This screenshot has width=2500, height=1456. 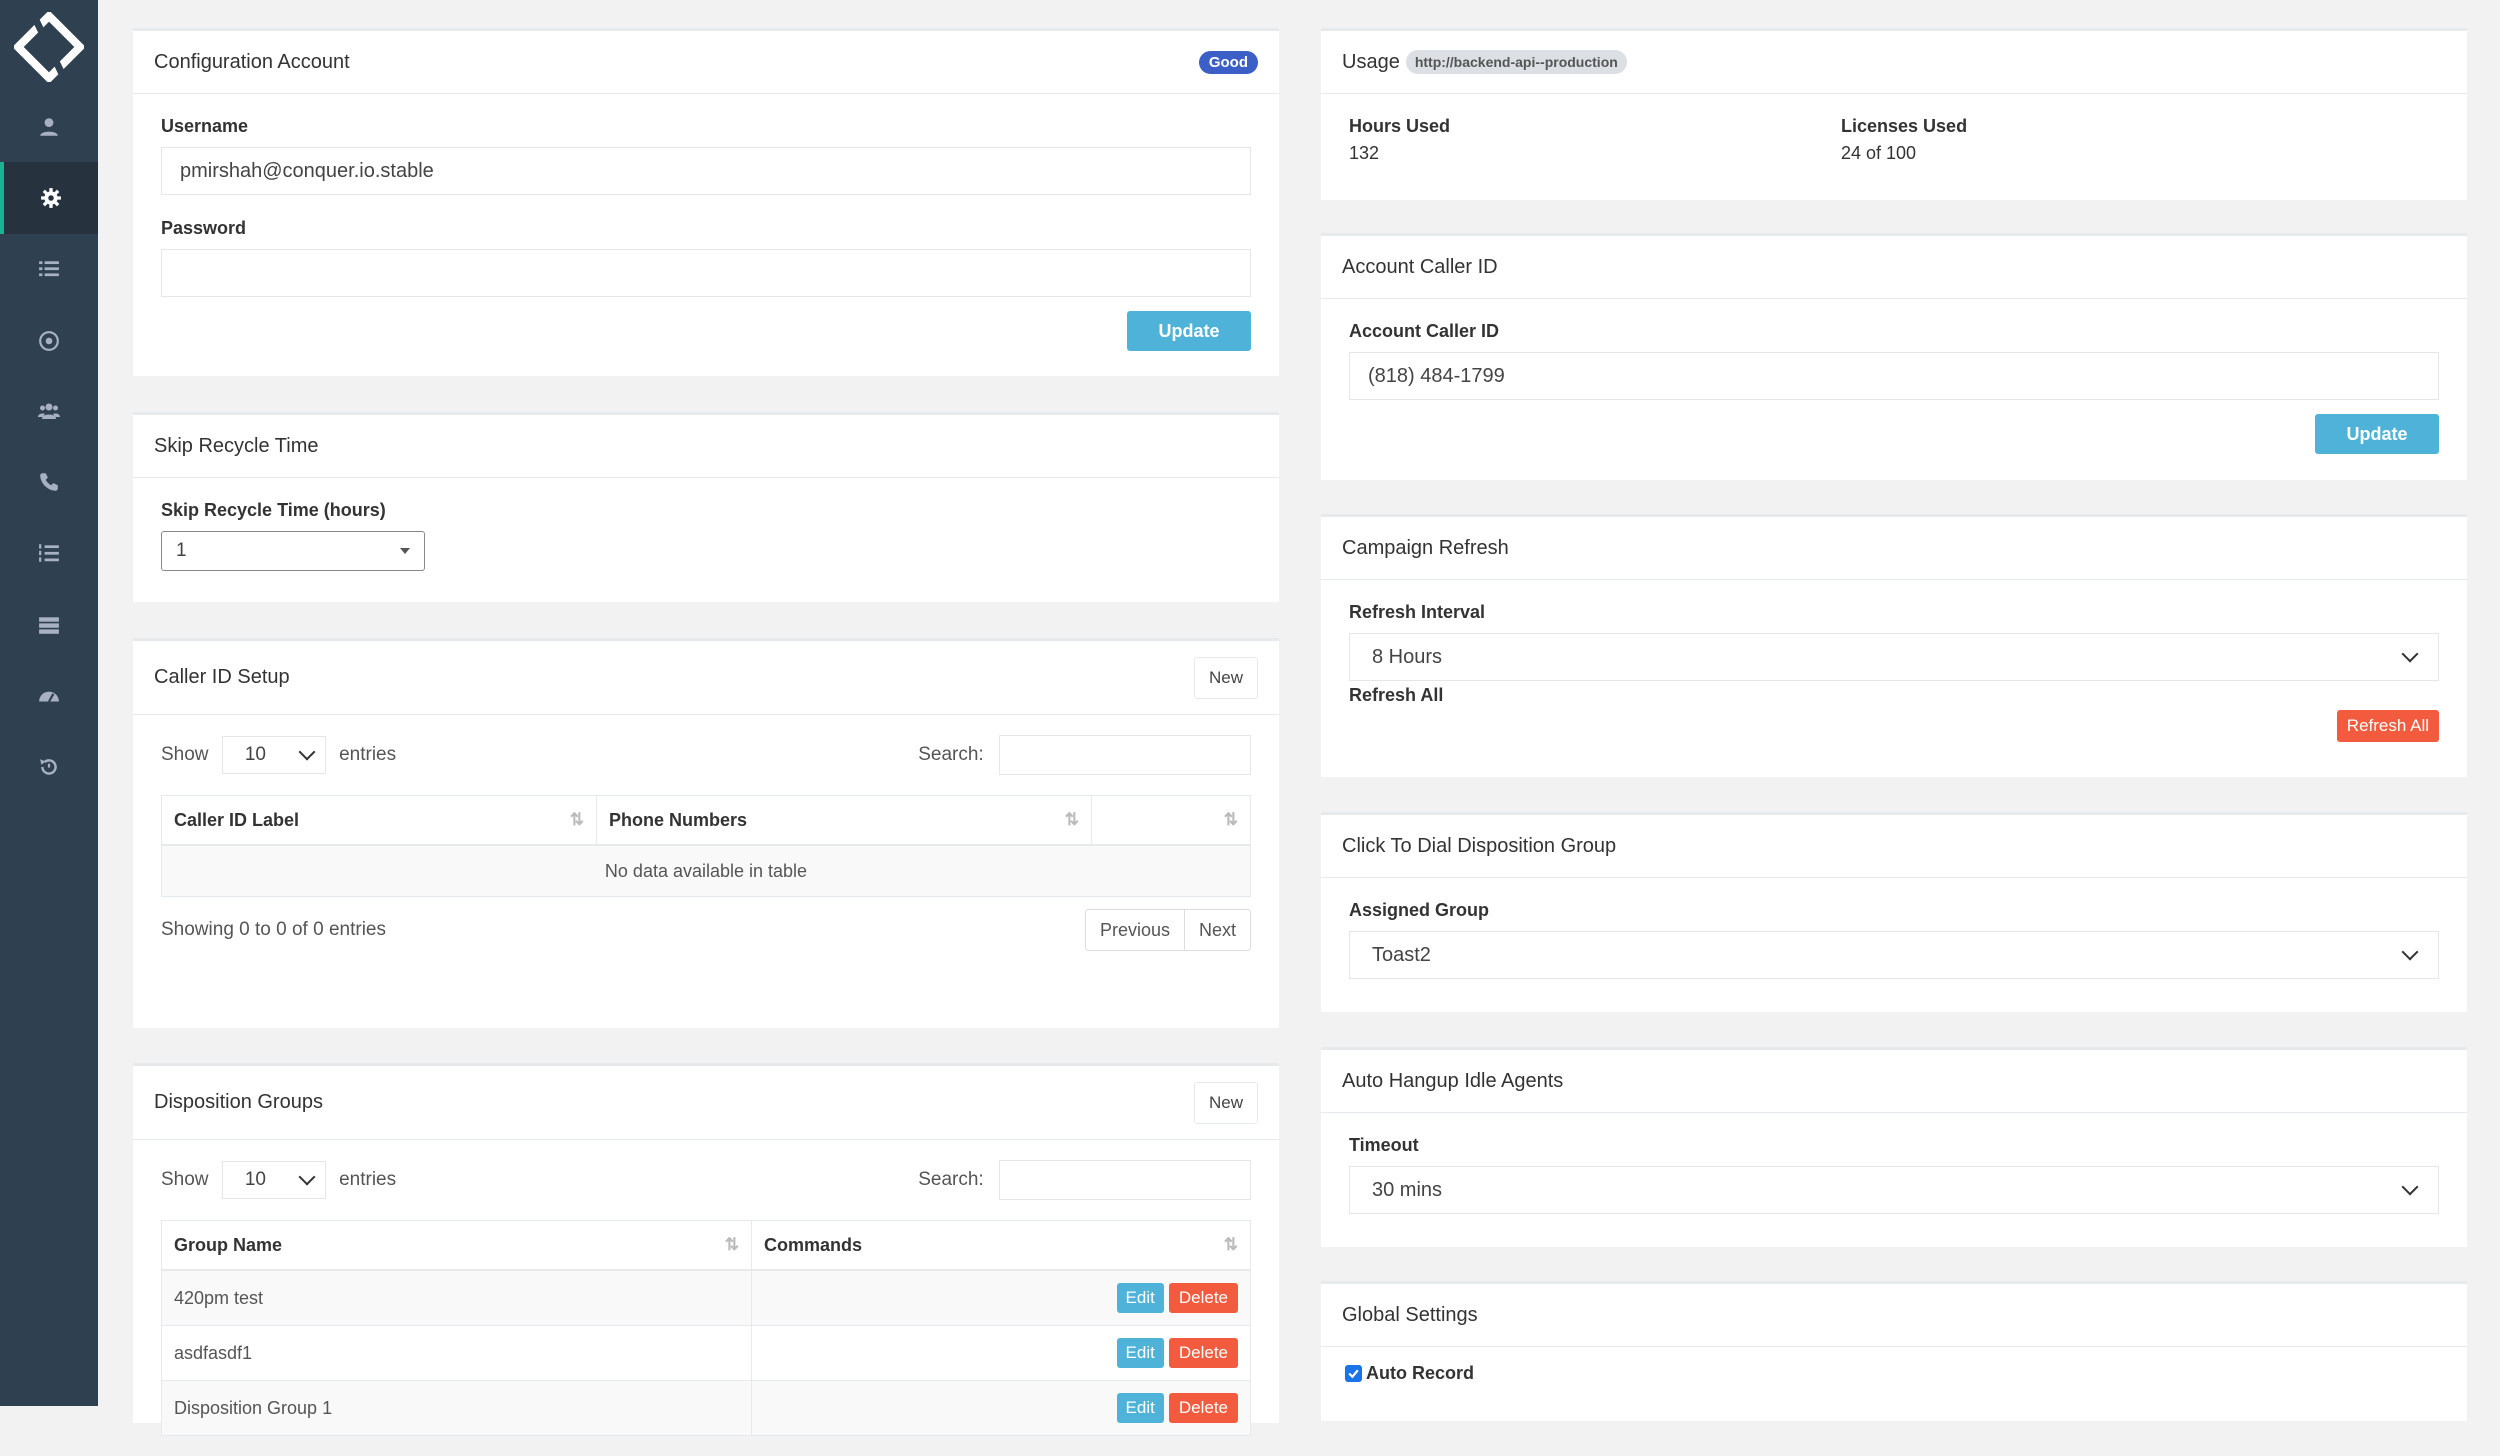 I want to click on column-header: Phone Numbers ⇅, so click(x=844, y=820).